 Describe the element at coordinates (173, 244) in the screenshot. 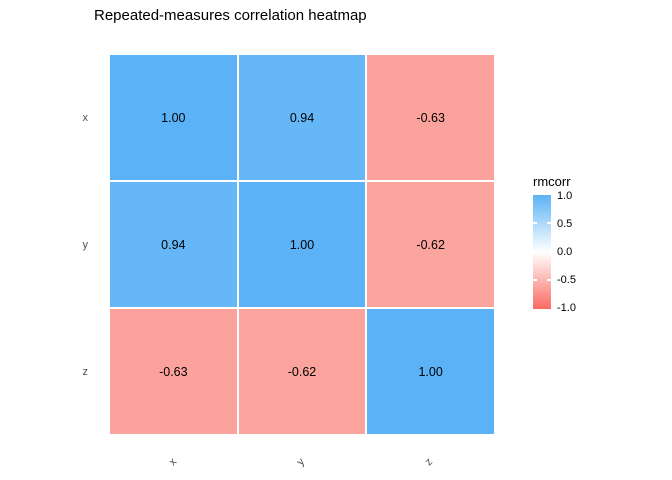

I see `heatmap-cell-y-x: 0.94` at that location.